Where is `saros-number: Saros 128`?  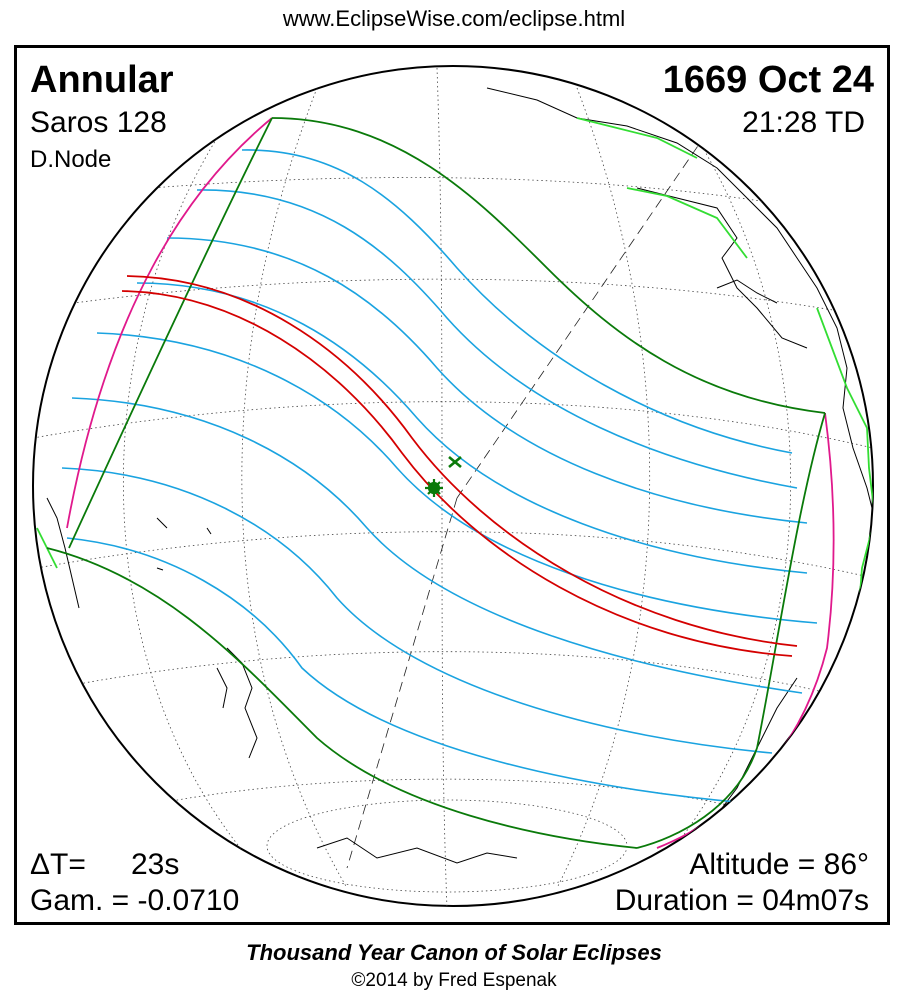
saros-number: Saros 128 is located at coordinates (98, 122).